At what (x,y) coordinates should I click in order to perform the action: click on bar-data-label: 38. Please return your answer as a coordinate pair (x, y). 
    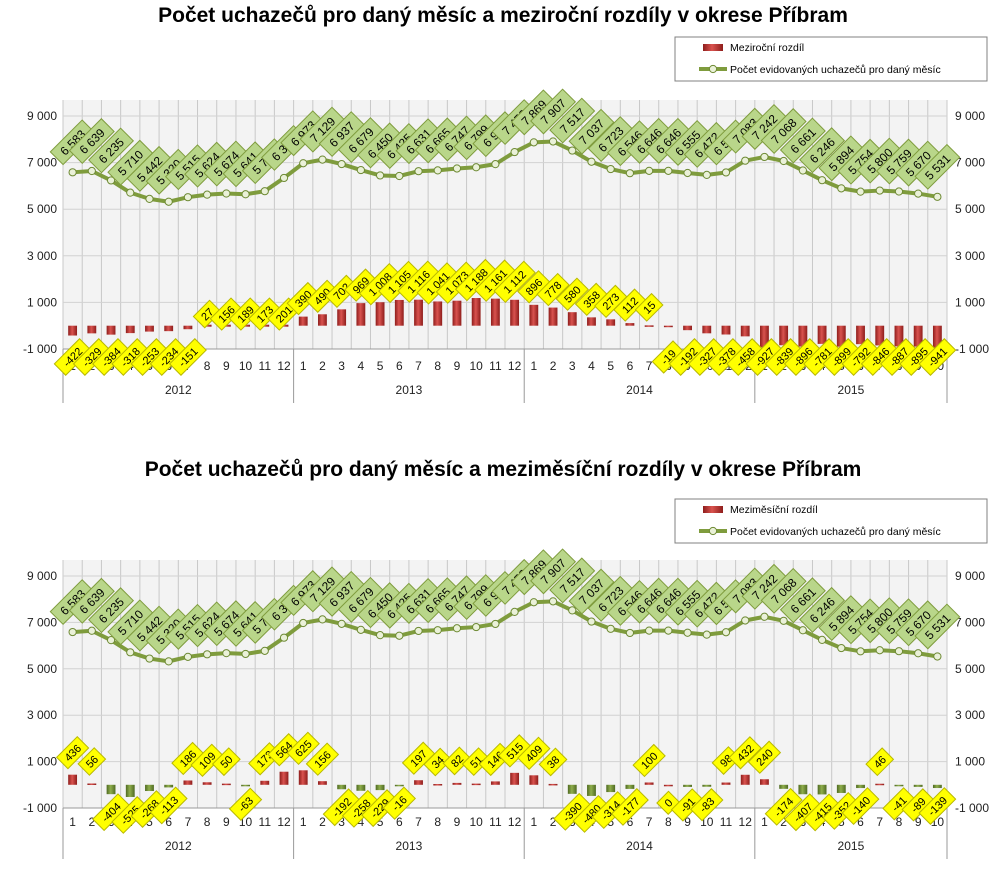
    Looking at the image, I should click on (553, 762).